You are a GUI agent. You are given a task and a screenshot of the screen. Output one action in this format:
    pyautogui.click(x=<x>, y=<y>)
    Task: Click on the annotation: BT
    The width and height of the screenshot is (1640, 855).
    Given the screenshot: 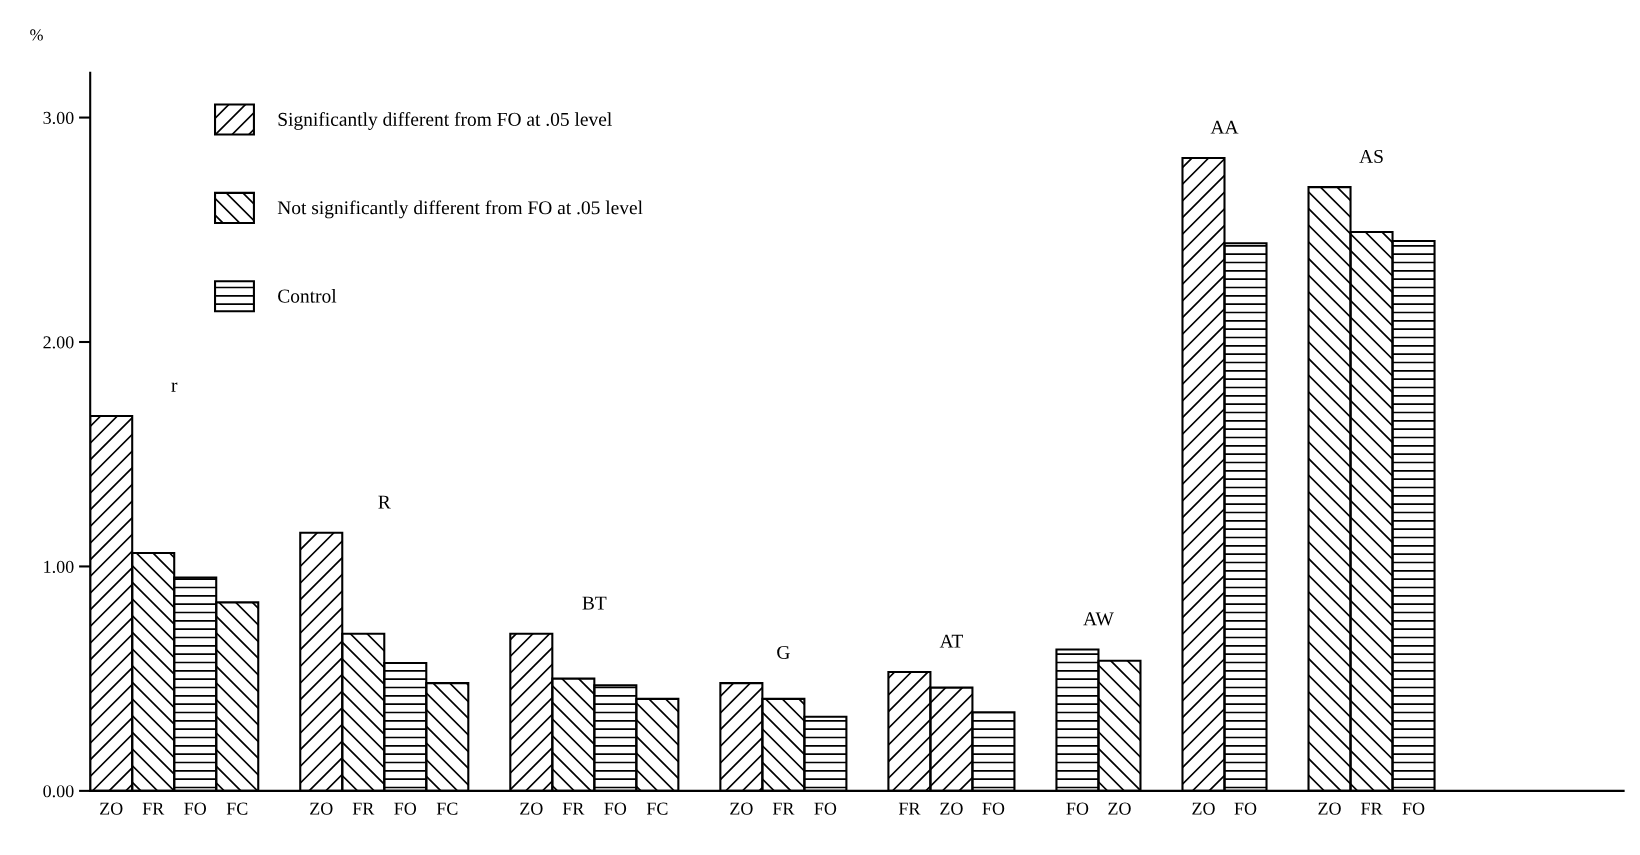 What is the action you would take?
    pyautogui.click(x=594, y=603)
    